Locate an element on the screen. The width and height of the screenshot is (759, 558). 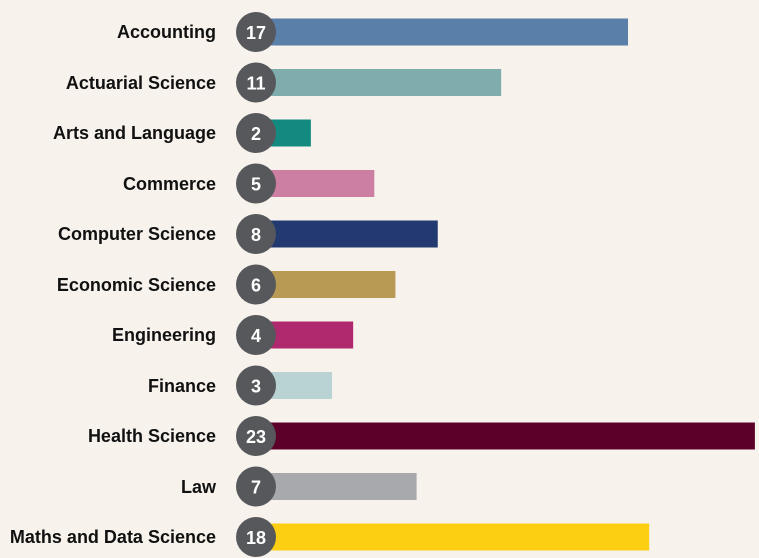
value-label: 17 is located at coordinates (256, 33).